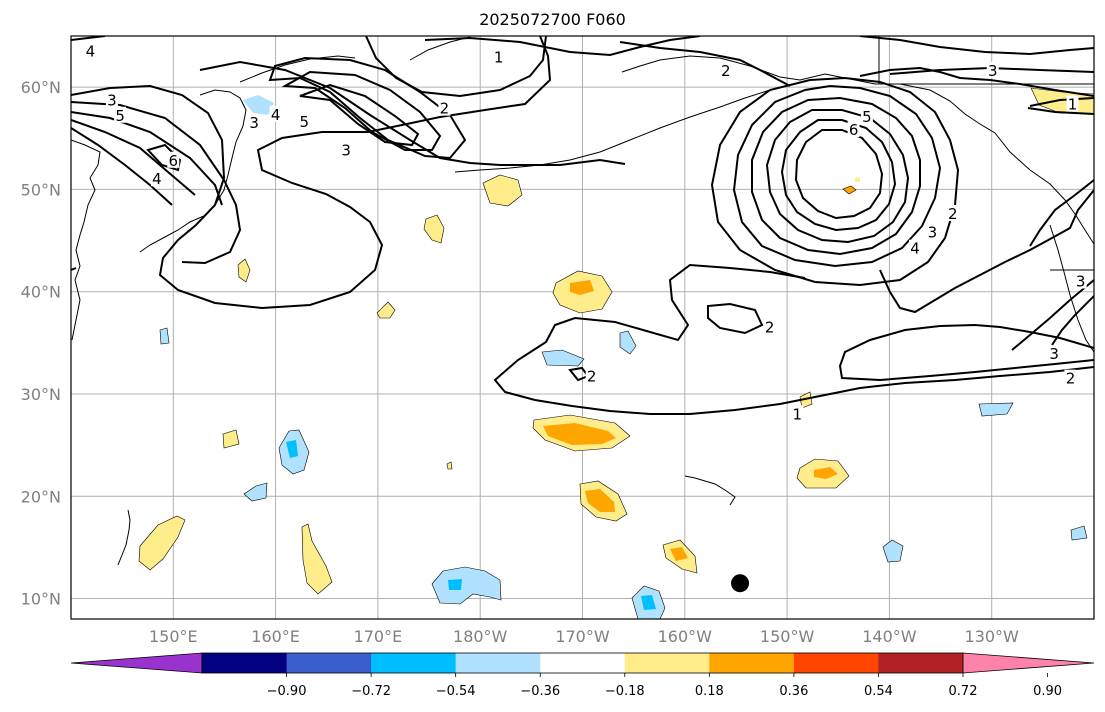 The height and width of the screenshot is (712, 1105). What do you see at coordinates (41, 292) in the screenshot?
I see `lat-tick-label: 40°N` at bounding box center [41, 292].